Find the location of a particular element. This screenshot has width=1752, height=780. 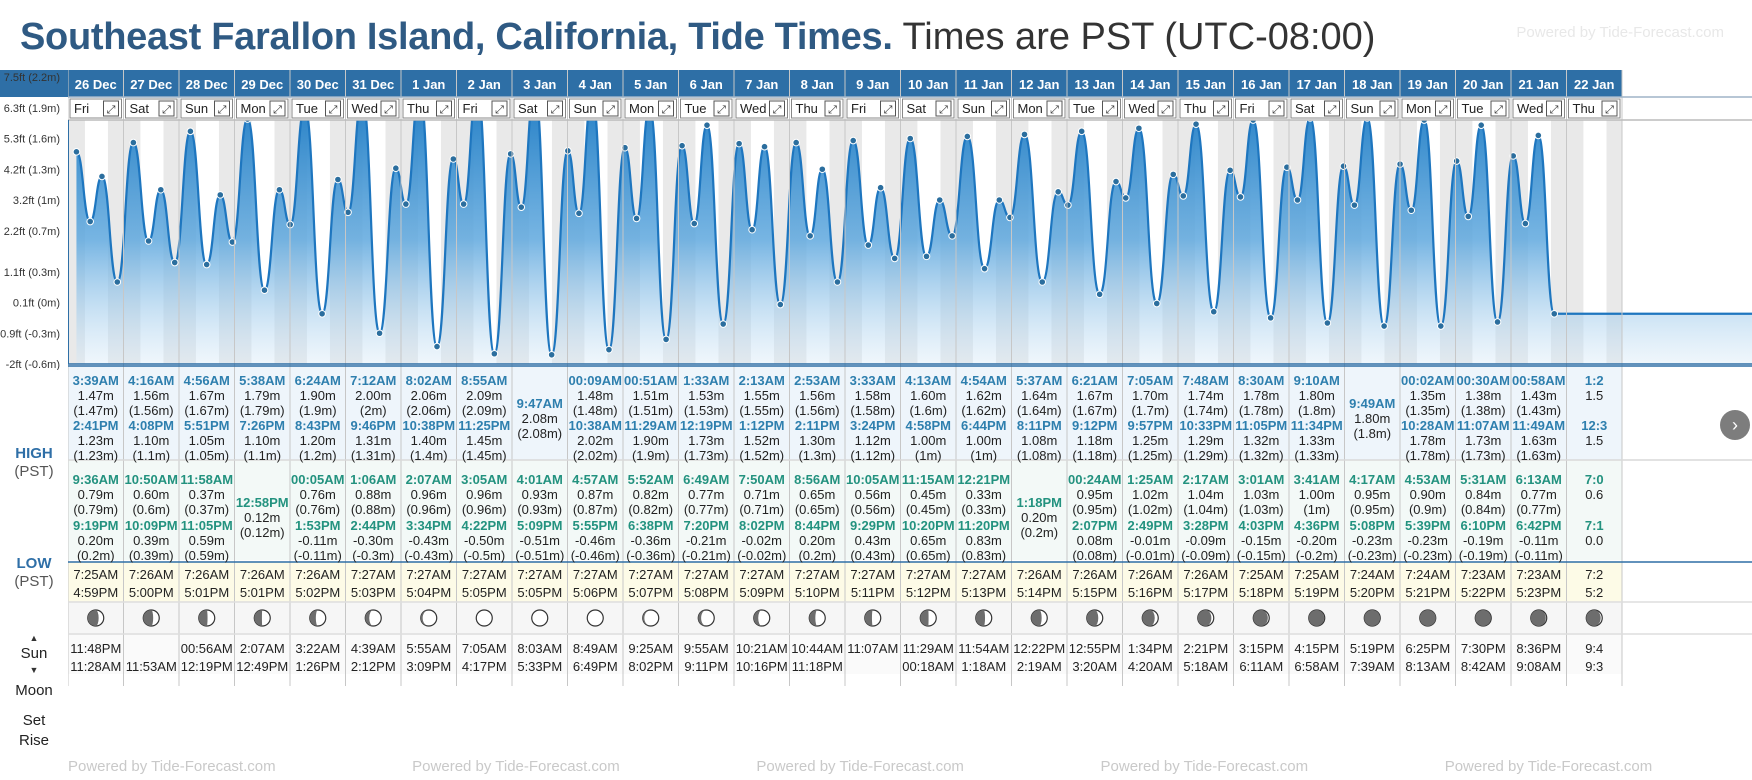

high-tide-time: 4:58PM is located at coordinates (928, 425).